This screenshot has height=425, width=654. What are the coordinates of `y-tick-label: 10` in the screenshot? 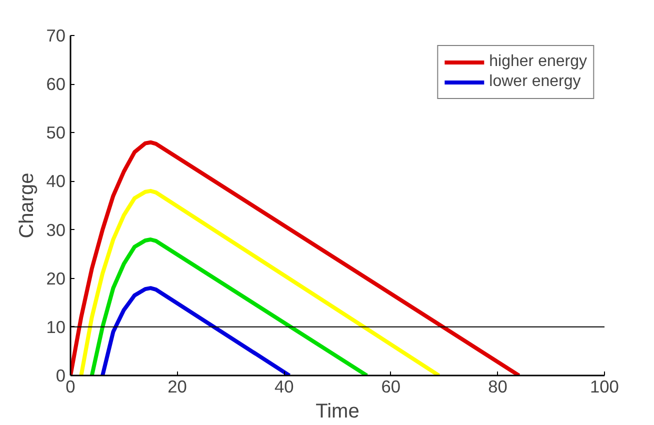 It's located at (56, 326).